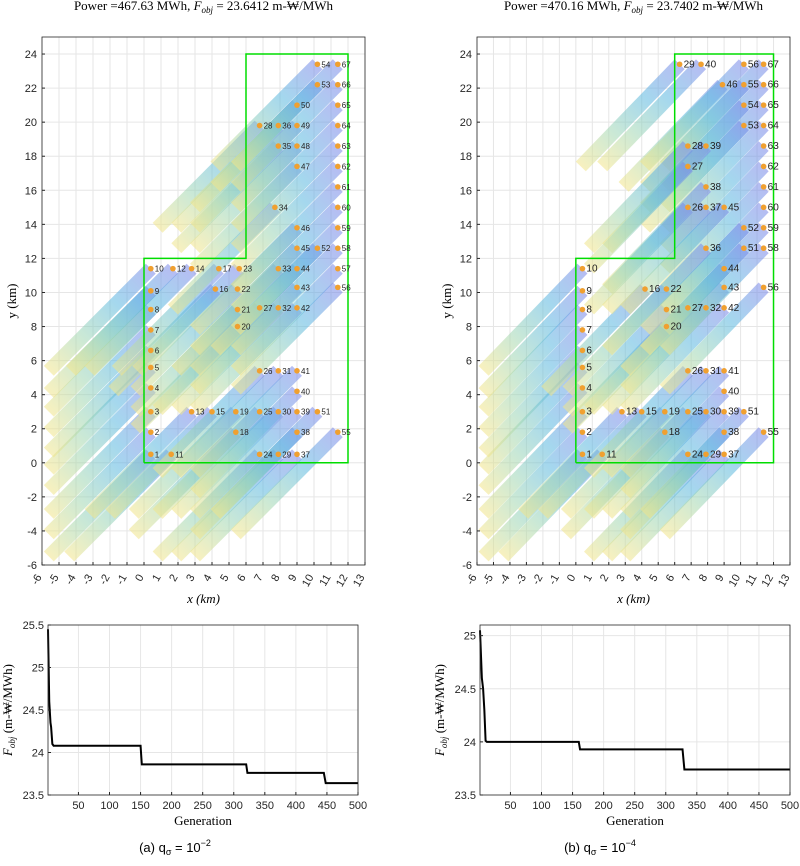  What do you see at coordinates (346, 166) in the screenshot?
I see `turbine-label-62: 62` at bounding box center [346, 166].